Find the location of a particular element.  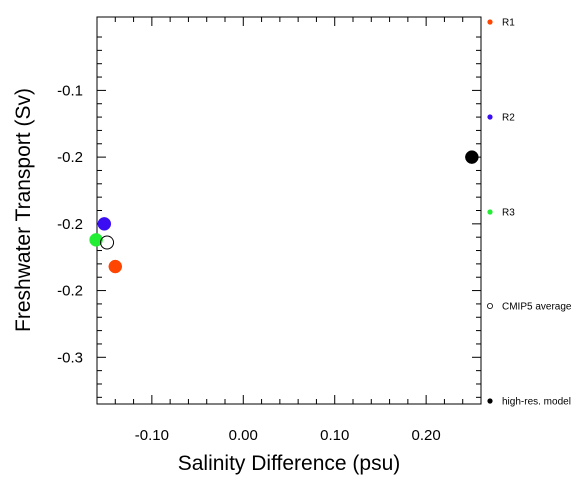

data-point-high-res-model is located at coordinates (472, 157).